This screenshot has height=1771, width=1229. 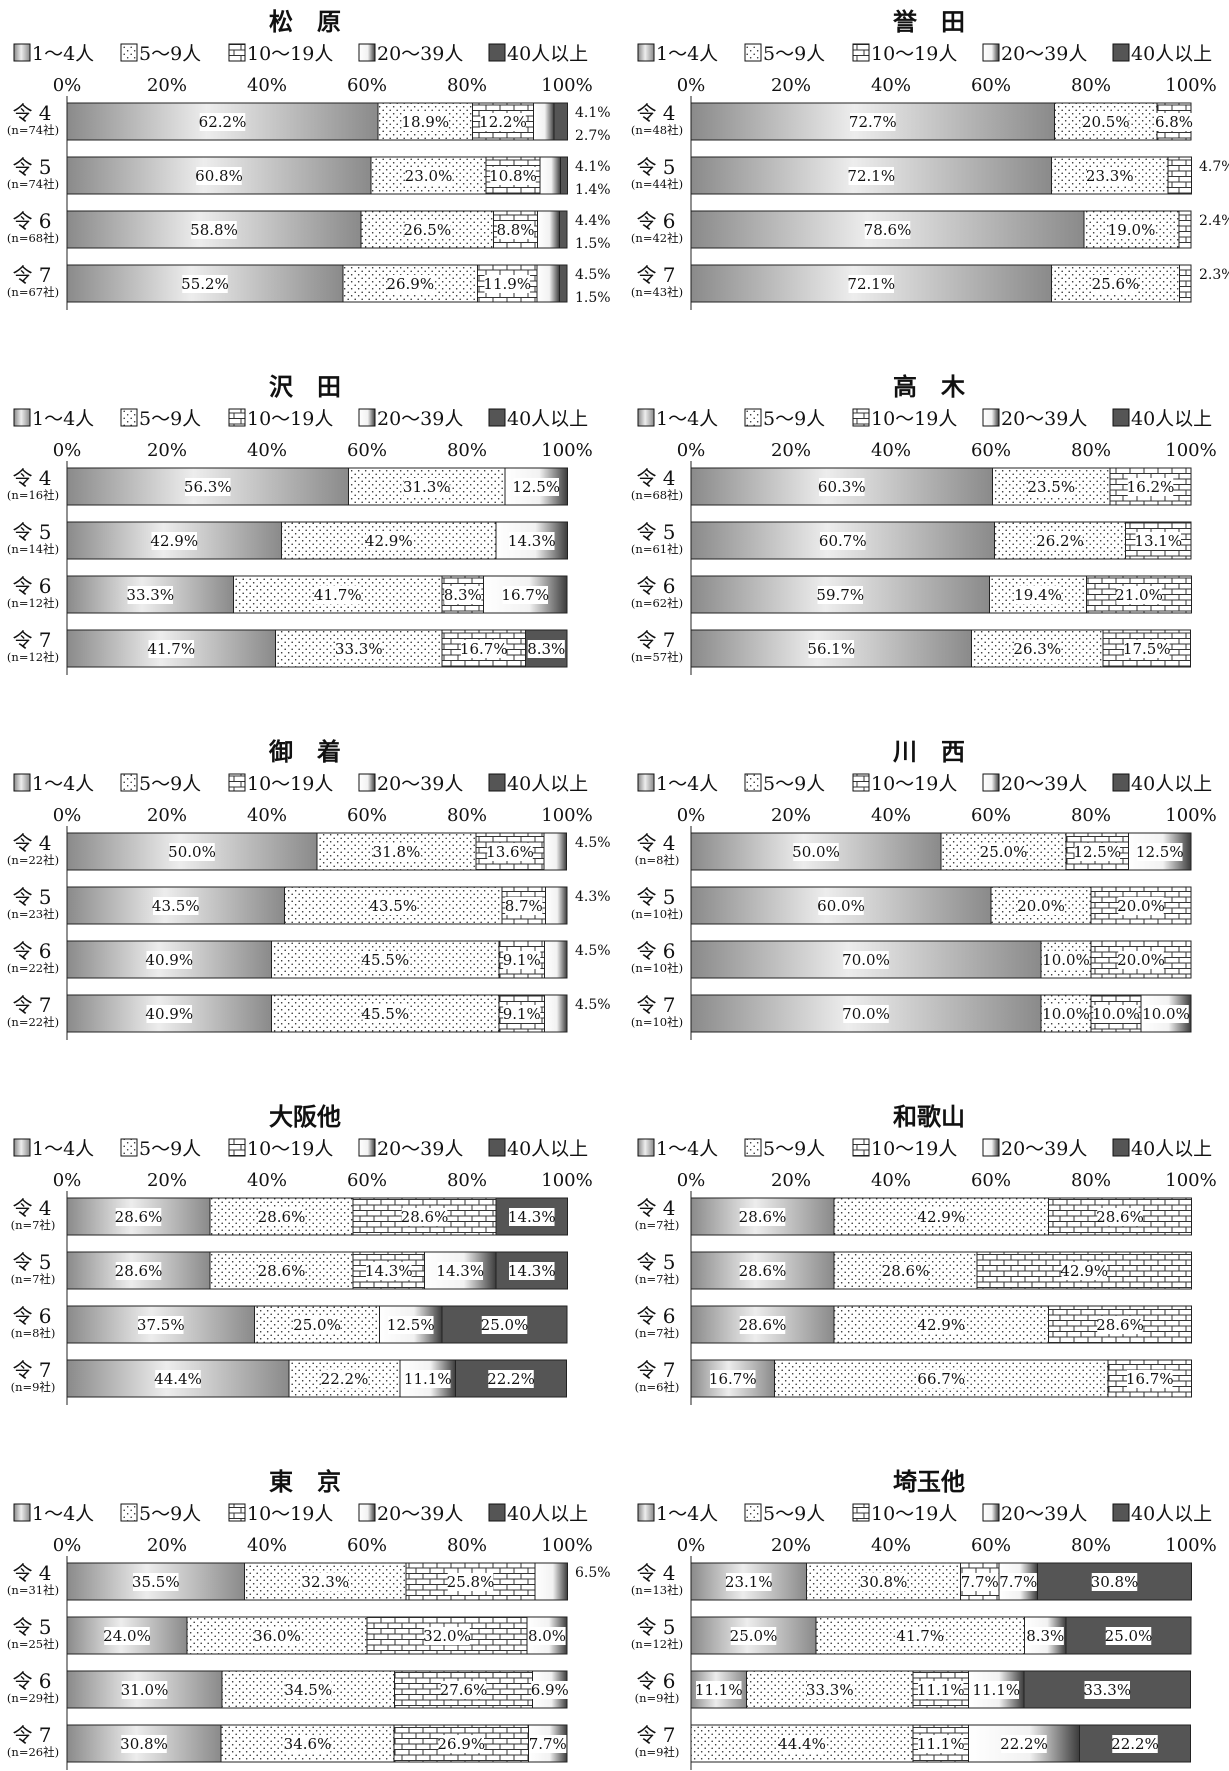 What do you see at coordinates (33, 495) in the screenshot?
I see `category-note: (n=16社)` at bounding box center [33, 495].